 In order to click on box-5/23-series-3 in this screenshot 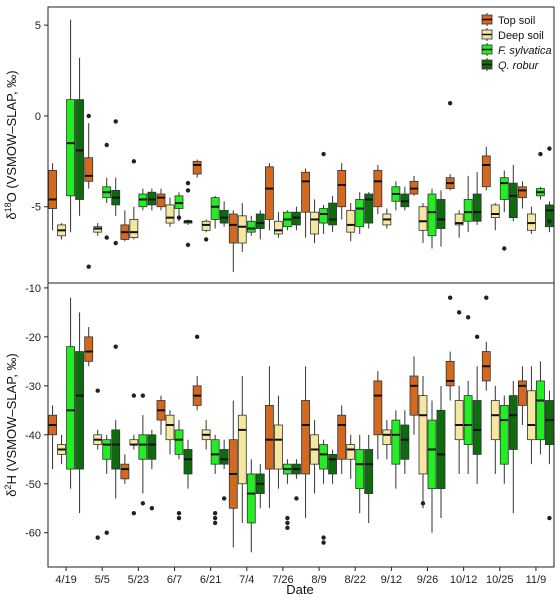, I will do `click(152, 199)`.